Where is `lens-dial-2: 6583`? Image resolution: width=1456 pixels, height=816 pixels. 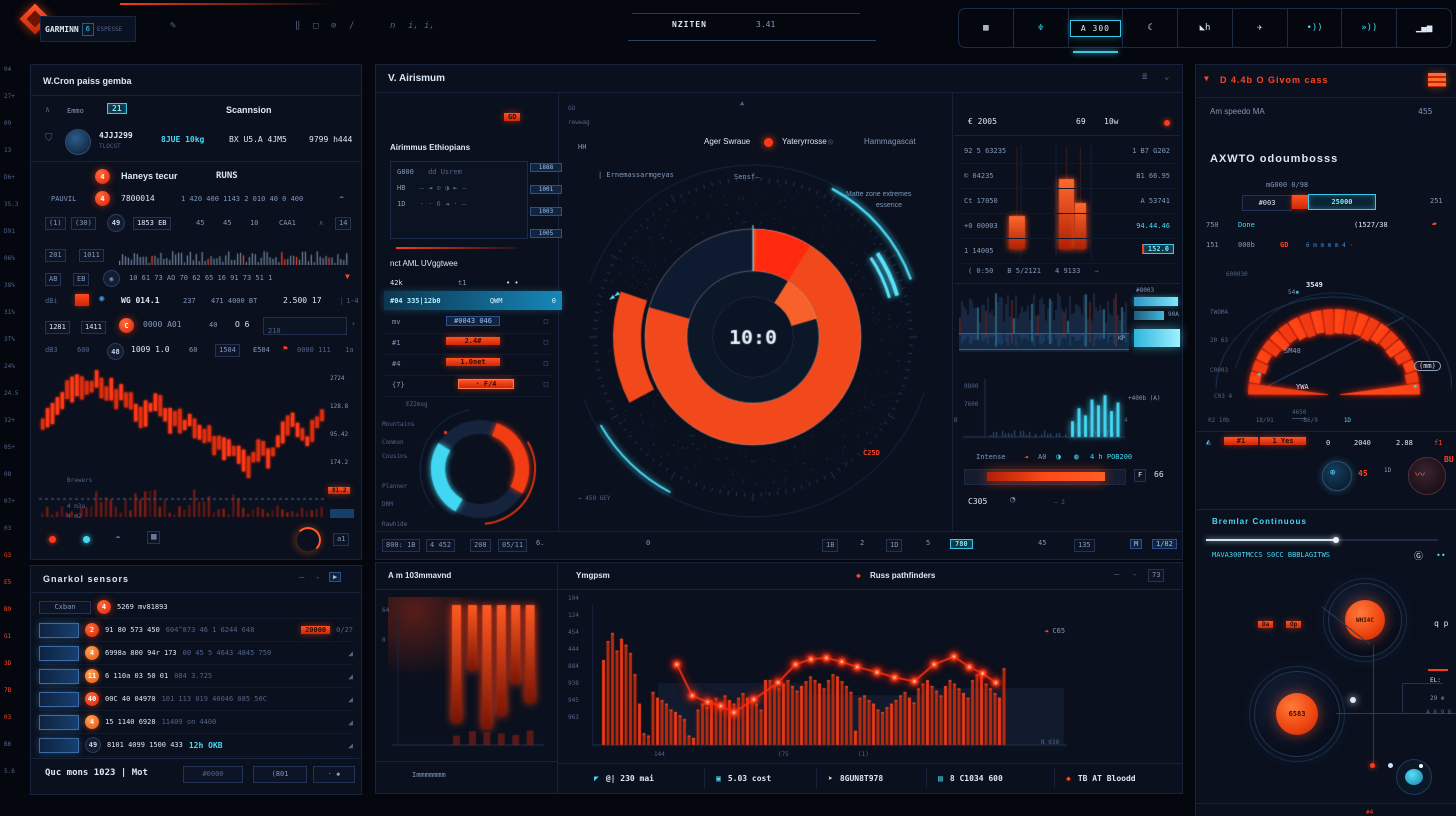
lens-dial-2: 6583 is located at coordinates (1297, 714).